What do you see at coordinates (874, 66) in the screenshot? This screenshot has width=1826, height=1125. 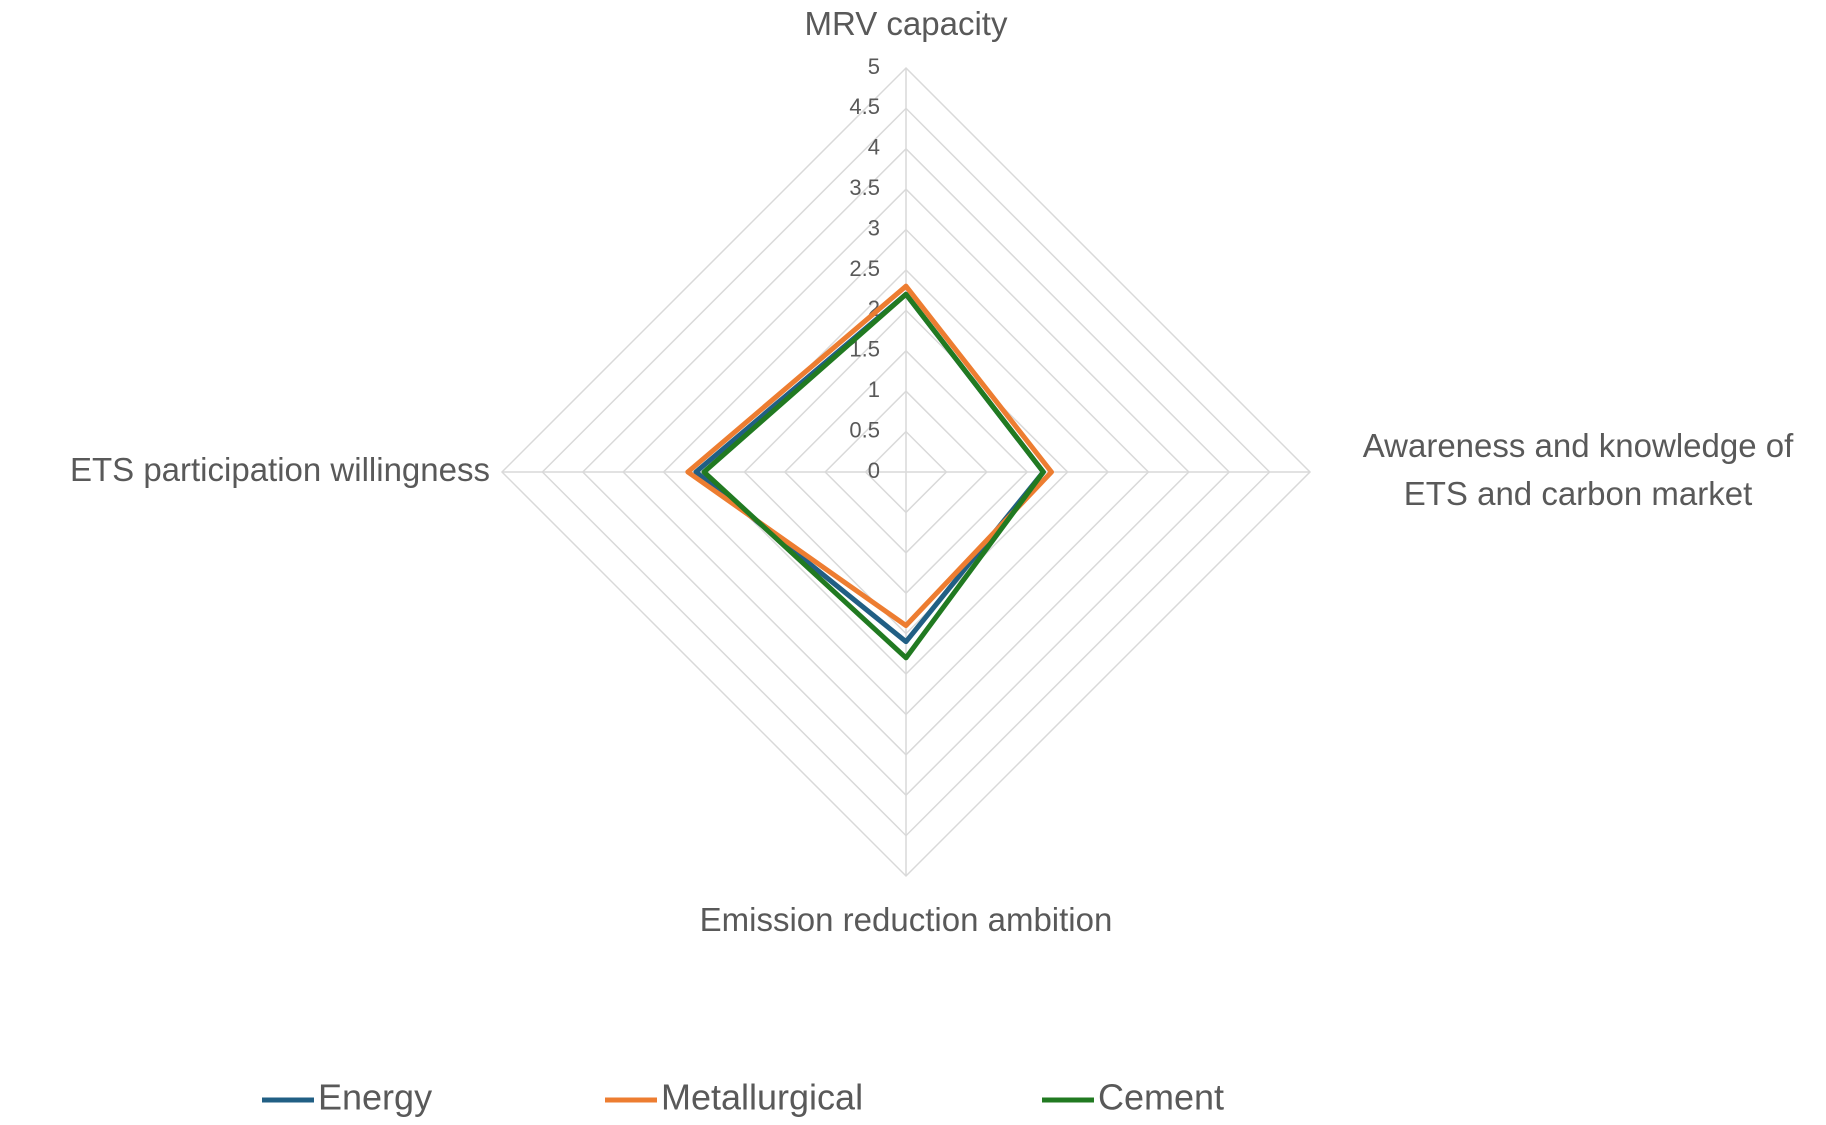 I see `tick-label: 5` at bounding box center [874, 66].